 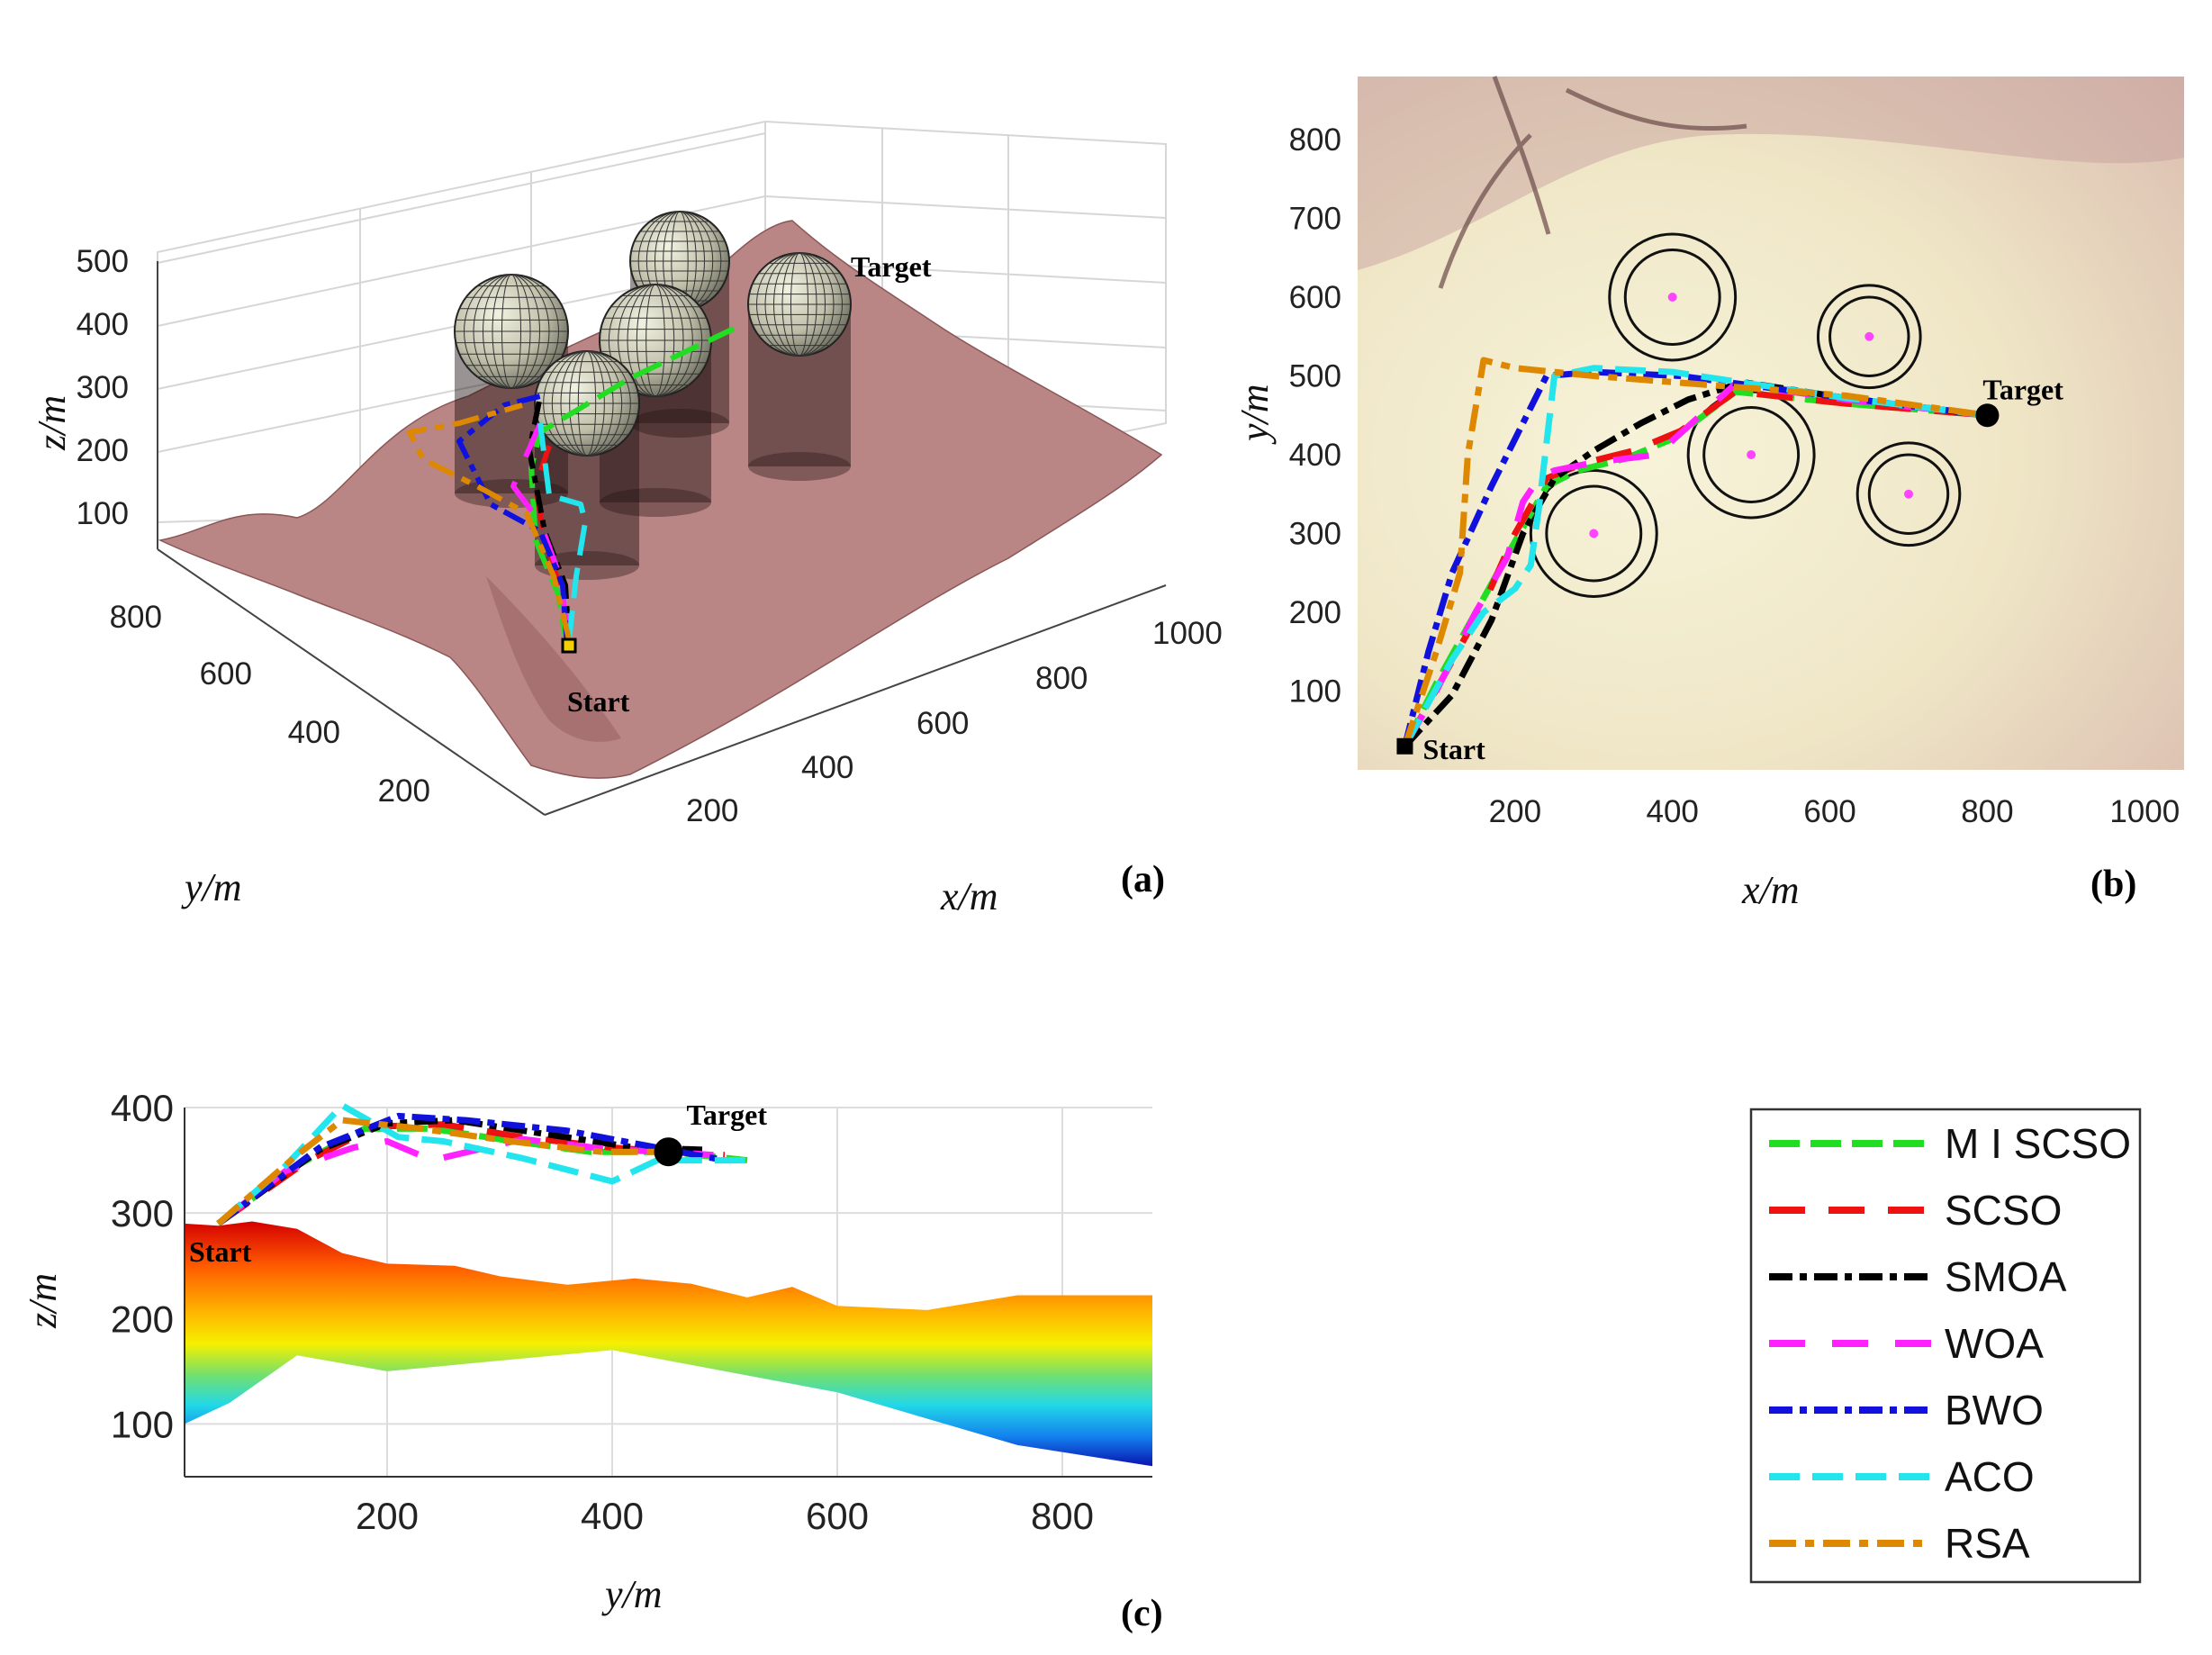 What do you see at coordinates (1987, 1543) in the screenshot?
I see `legend-label-rsa: RSA` at bounding box center [1987, 1543].